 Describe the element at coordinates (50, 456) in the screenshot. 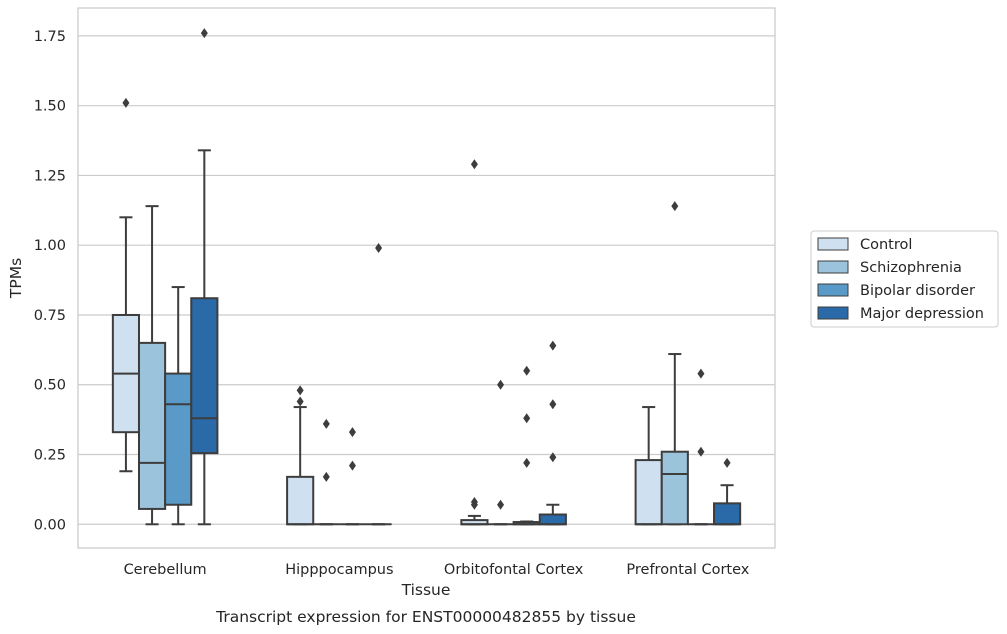

I see `y-tick-label: 0.25` at that location.